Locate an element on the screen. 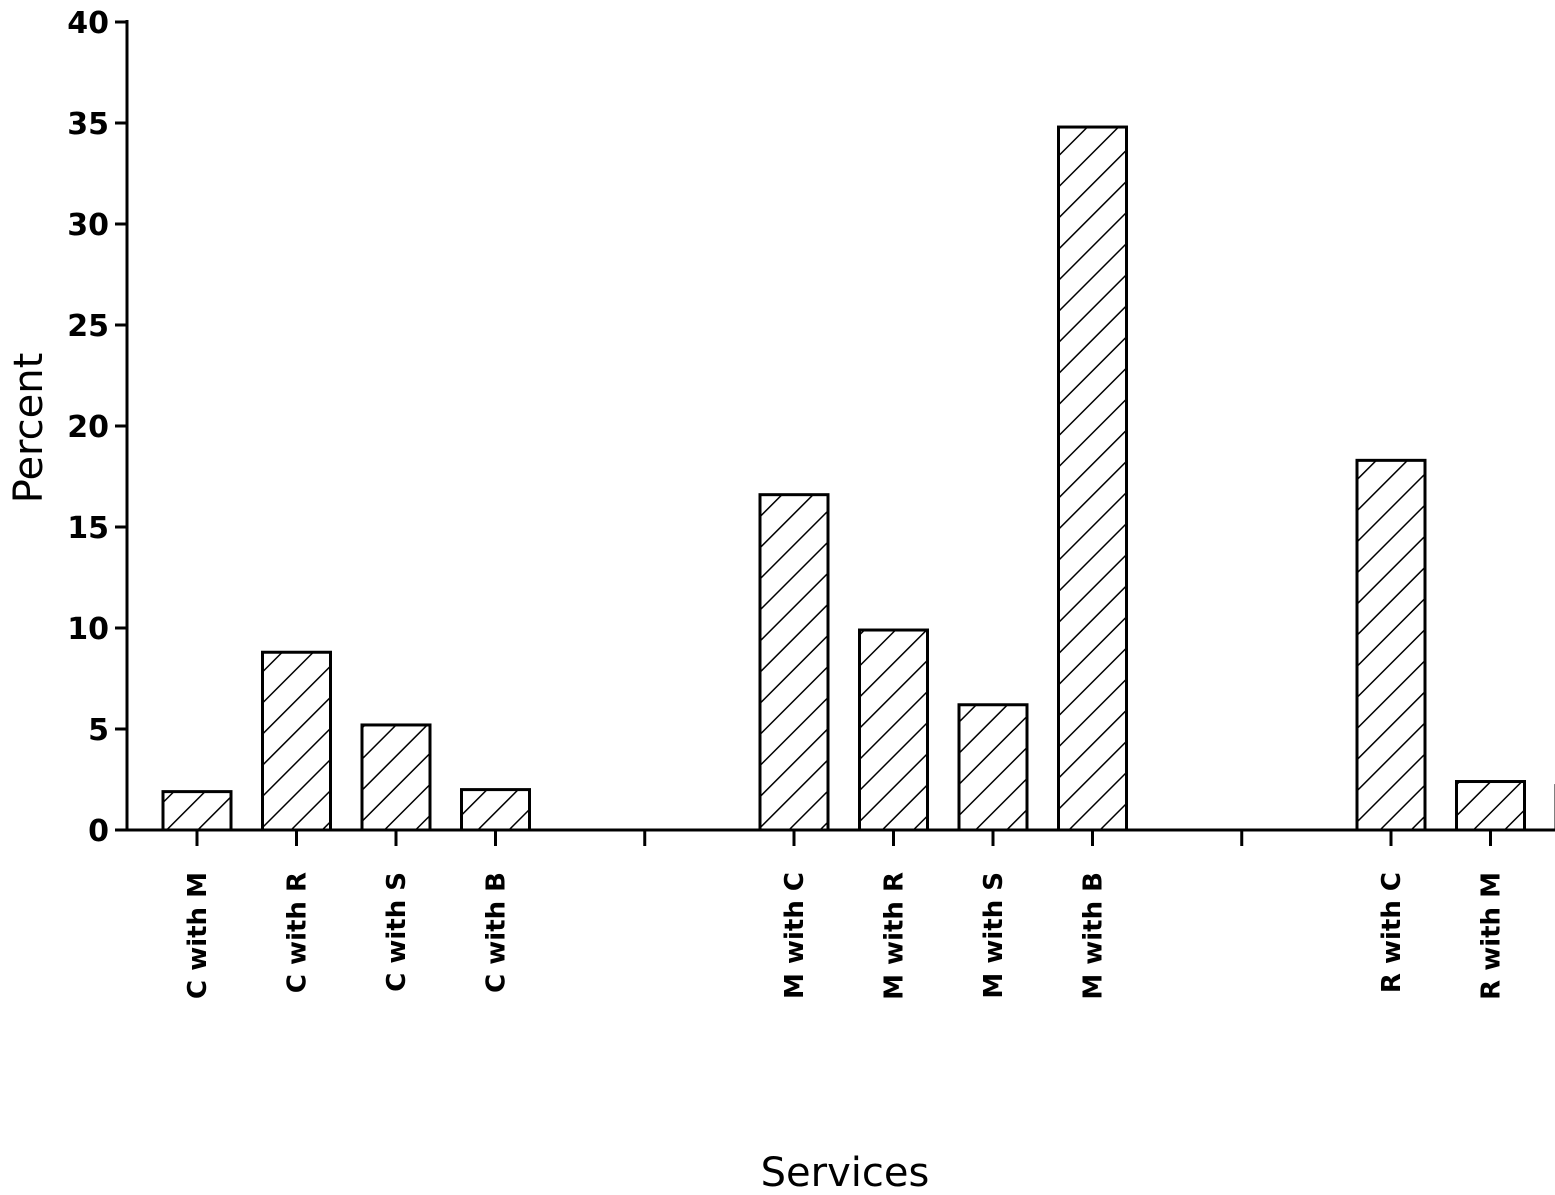 Image resolution: width=1555 pixels, height=1195 pixels. x-tick-label: C with B is located at coordinates (497, 932).